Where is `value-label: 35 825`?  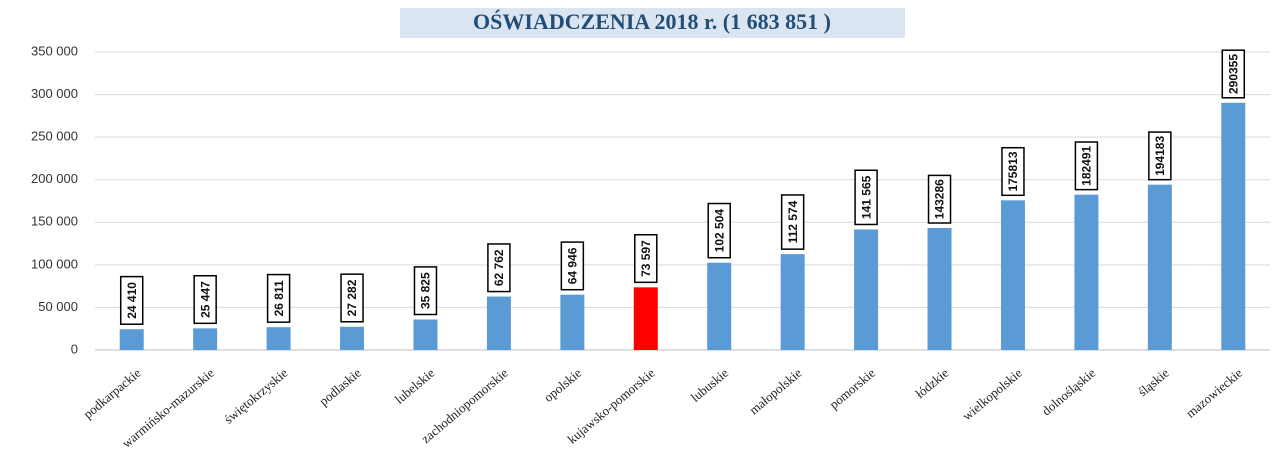
value-label: 35 825 is located at coordinates (426, 290).